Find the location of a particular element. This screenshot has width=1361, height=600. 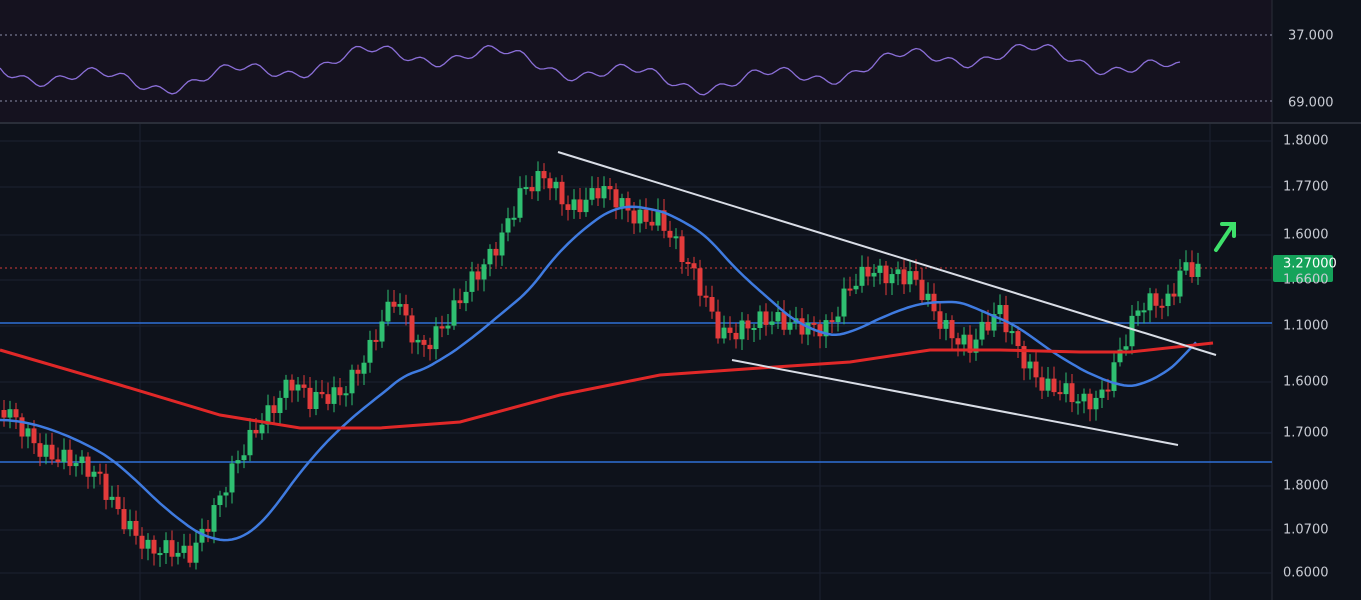

indicator-axis-label: 37.000 is located at coordinates (1311, 36).